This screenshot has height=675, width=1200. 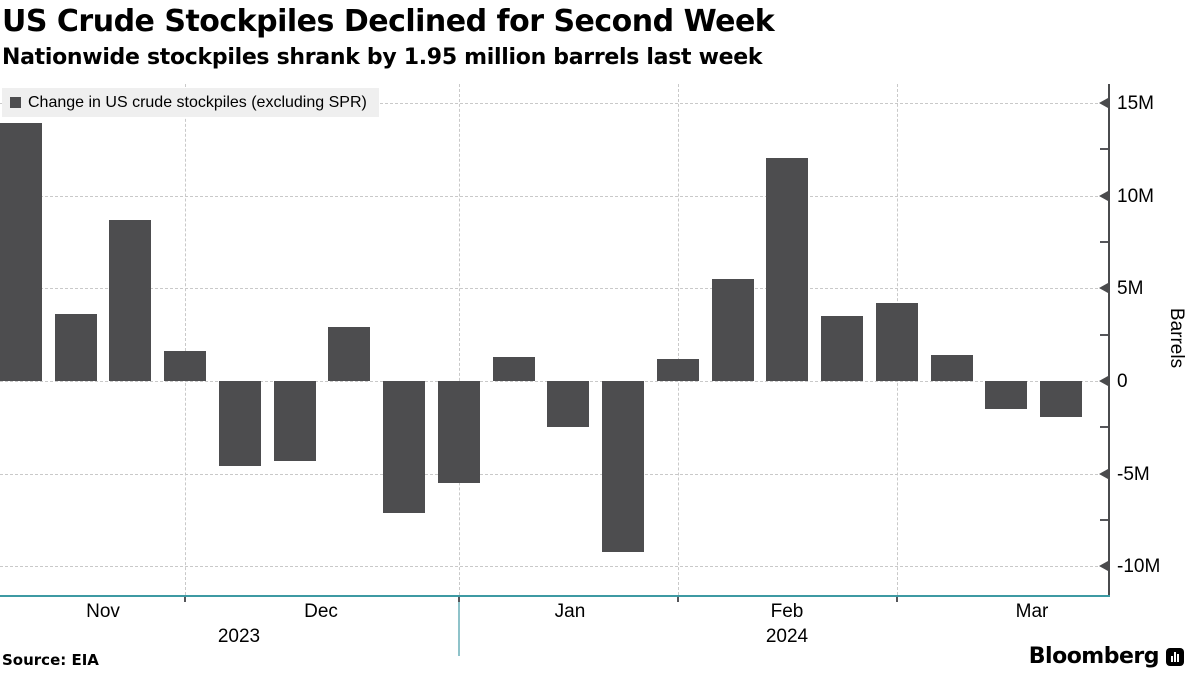 I want to click on y-tick-label: 15M, so click(x=1135, y=103).